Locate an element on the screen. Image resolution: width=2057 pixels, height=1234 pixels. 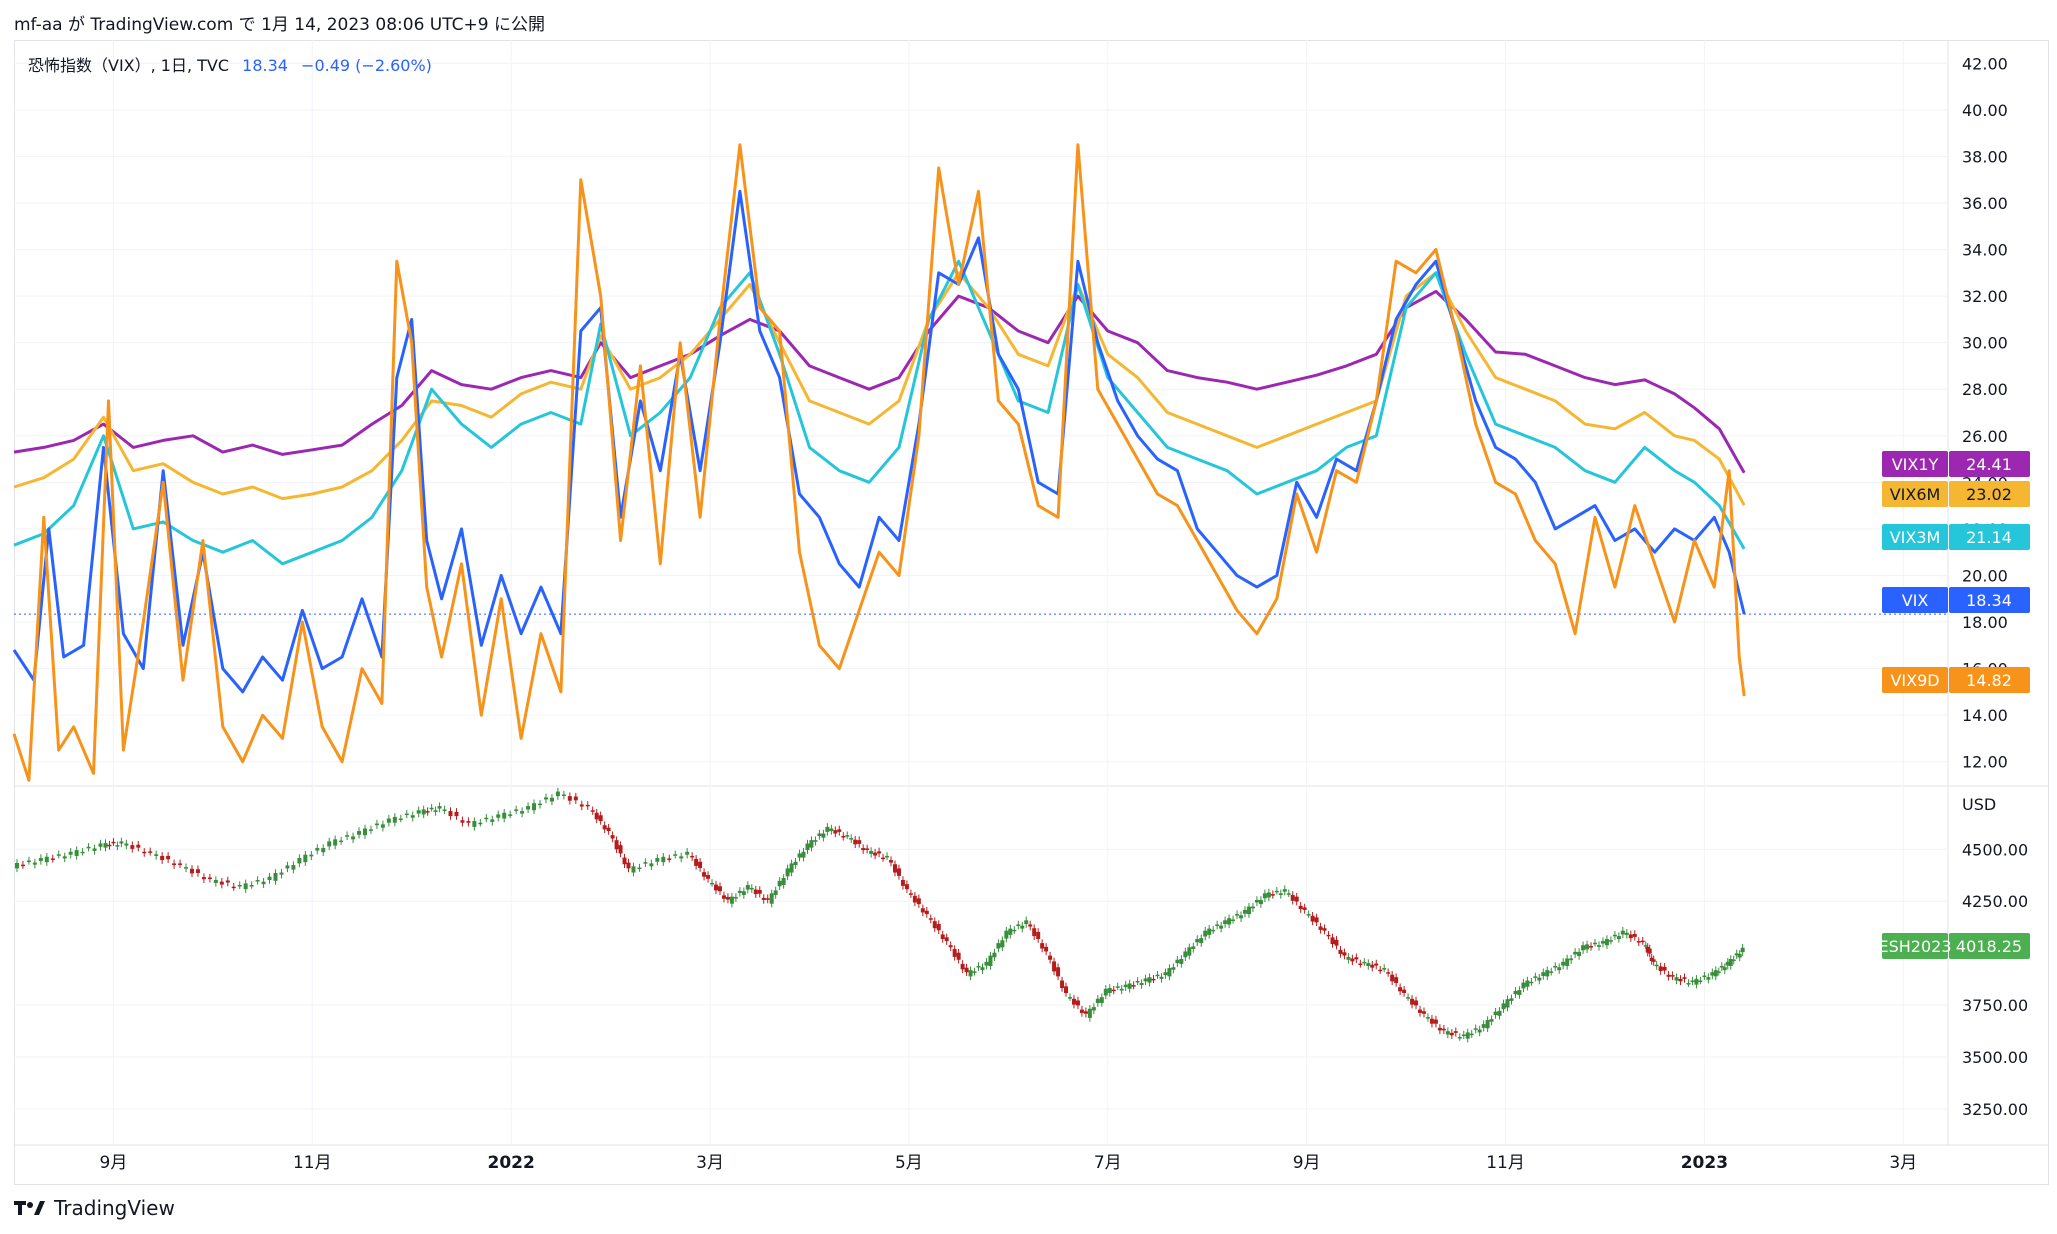
price-tick-label: 42.00 is located at coordinates (1985, 63).